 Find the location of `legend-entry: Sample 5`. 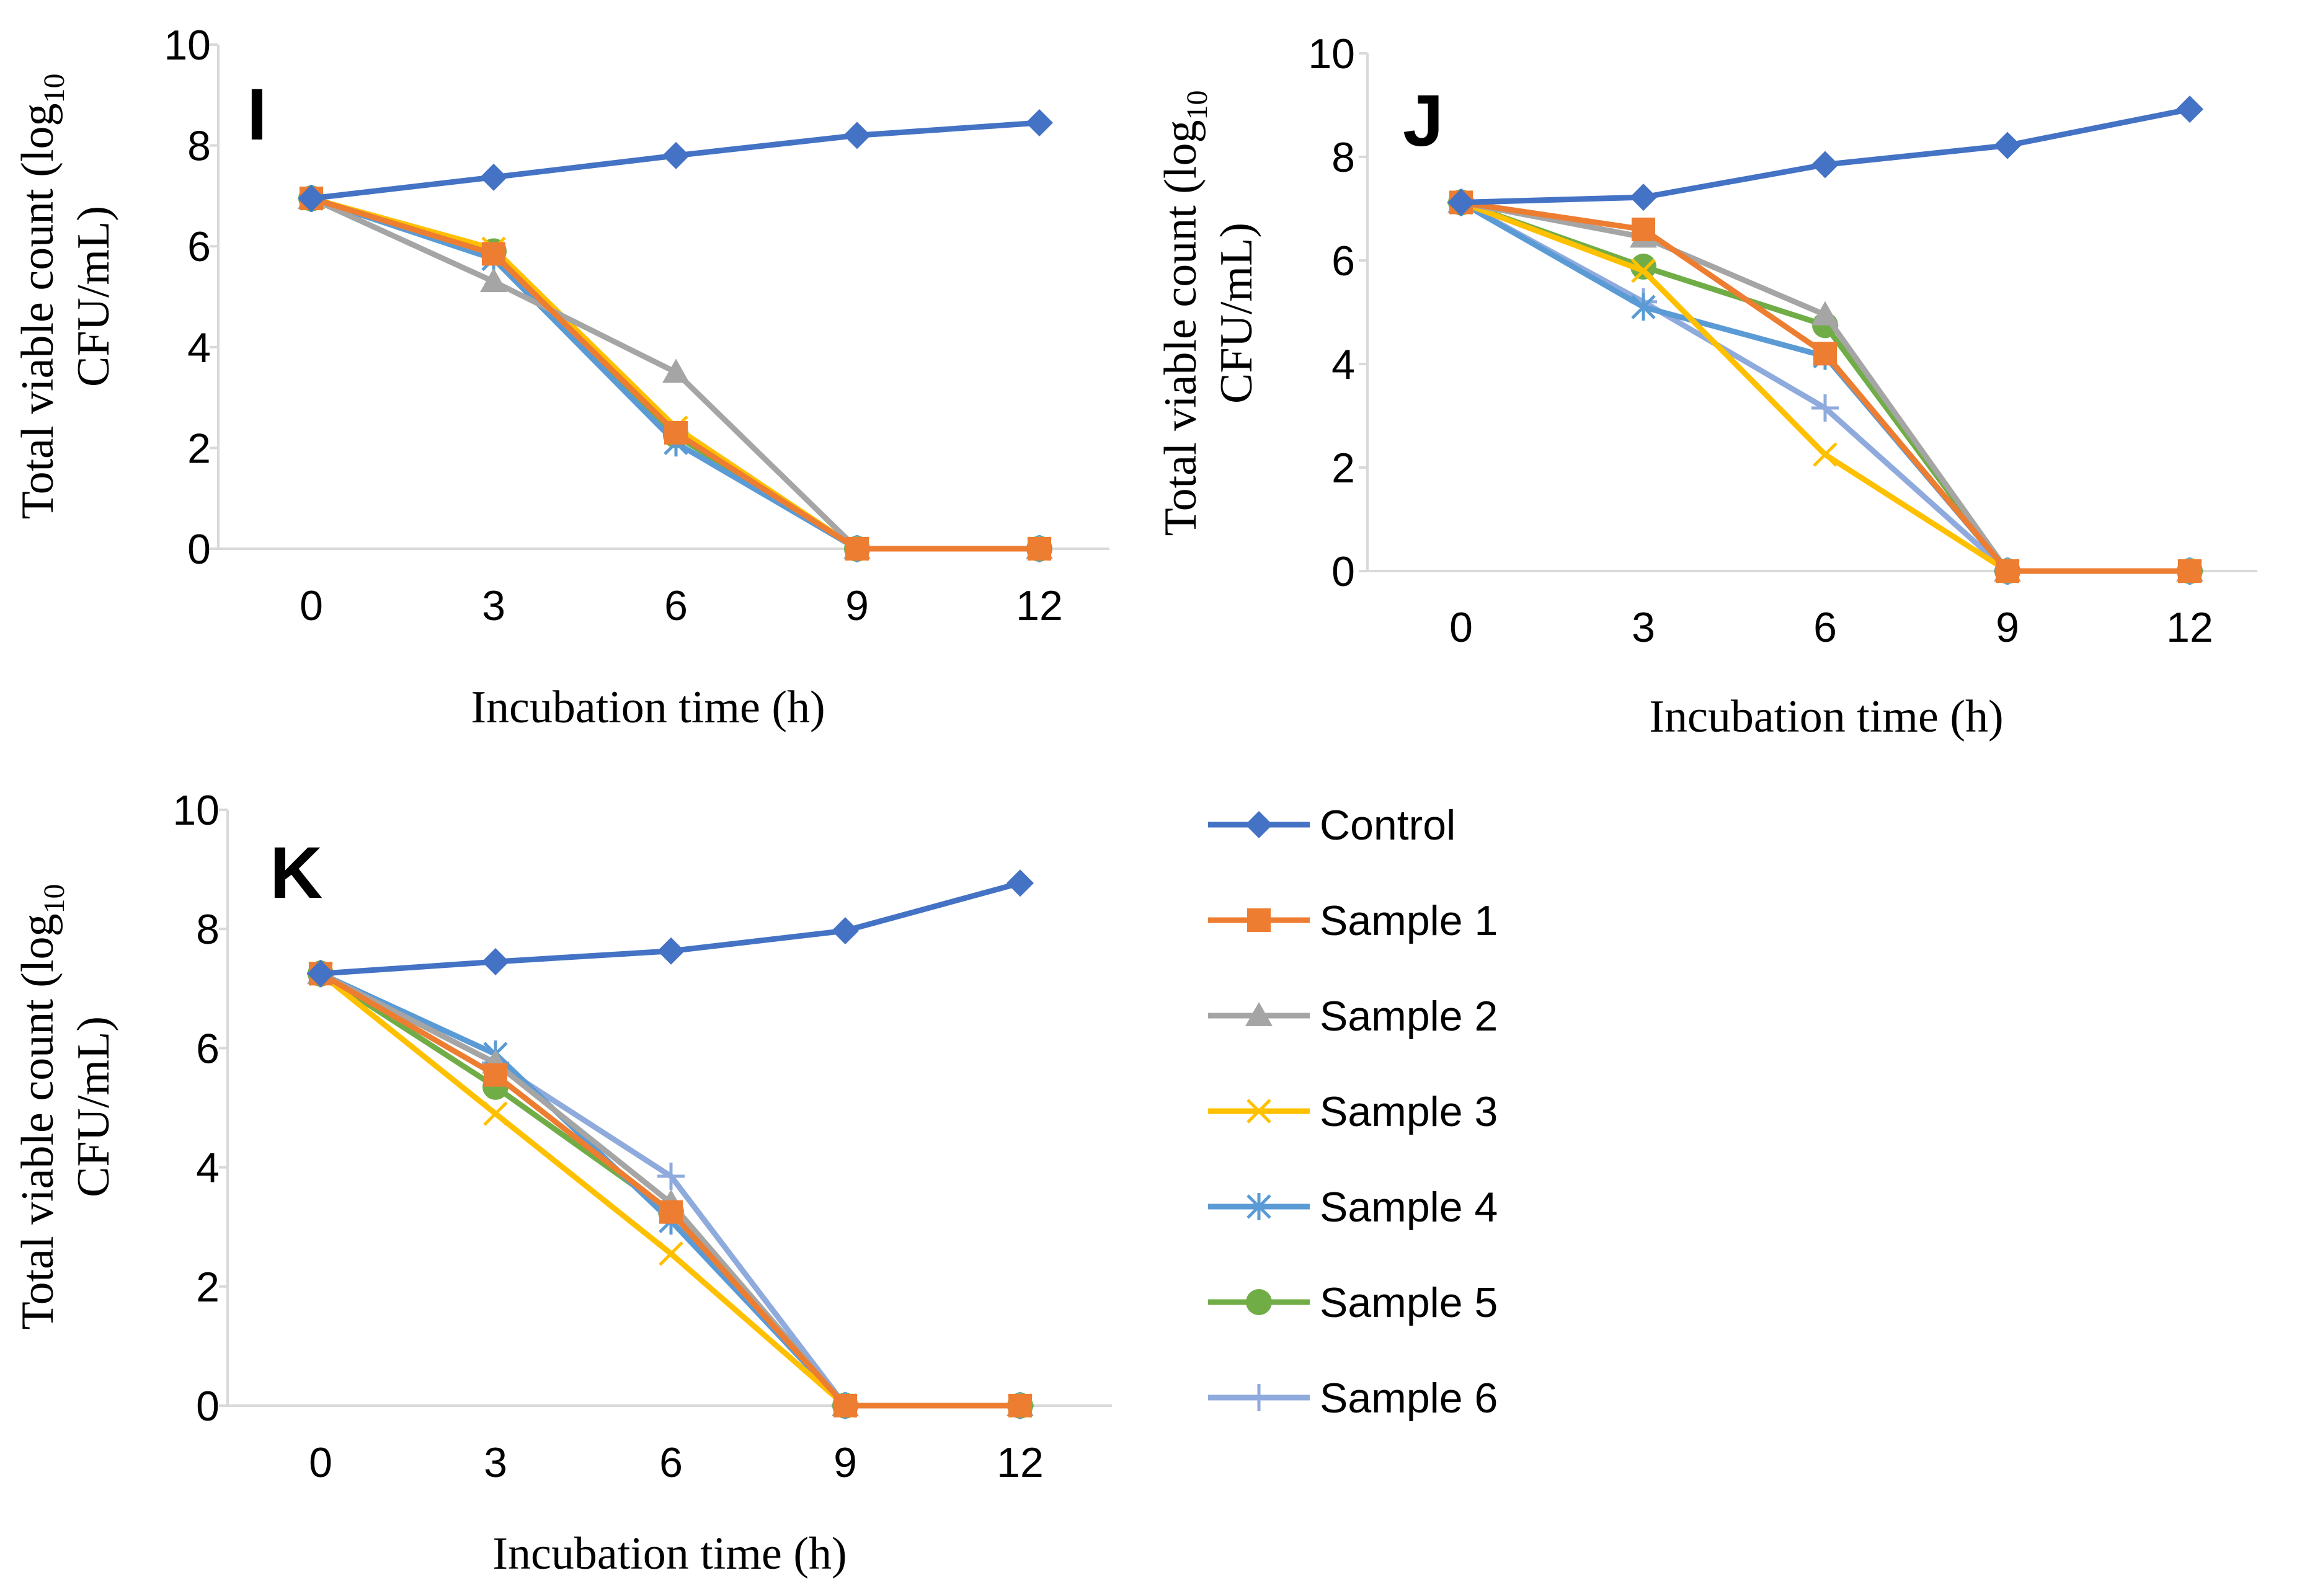

legend-entry: Sample 5 is located at coordinates (1353, 1302).